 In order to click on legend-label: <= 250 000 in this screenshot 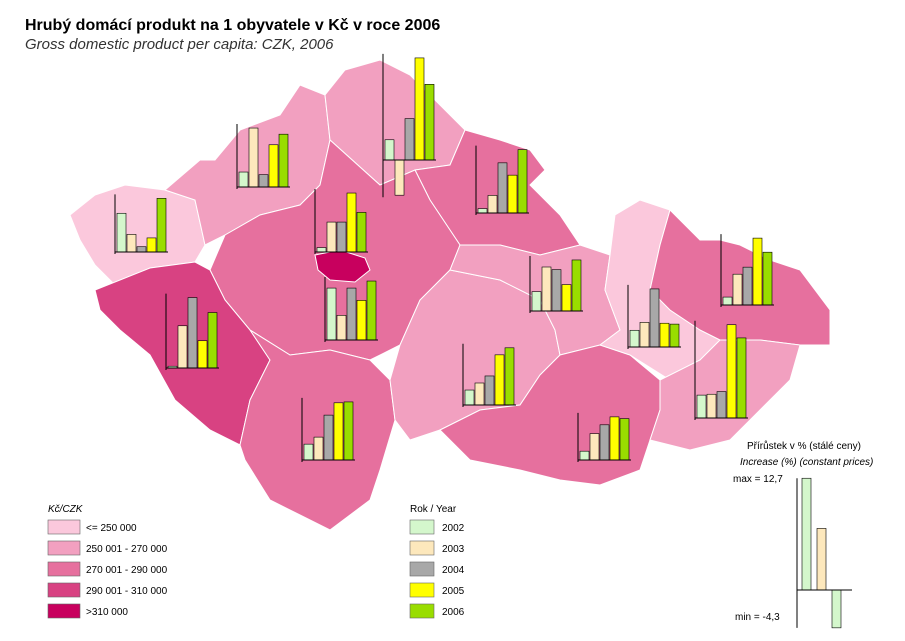, I will do `click(111, 528)`.